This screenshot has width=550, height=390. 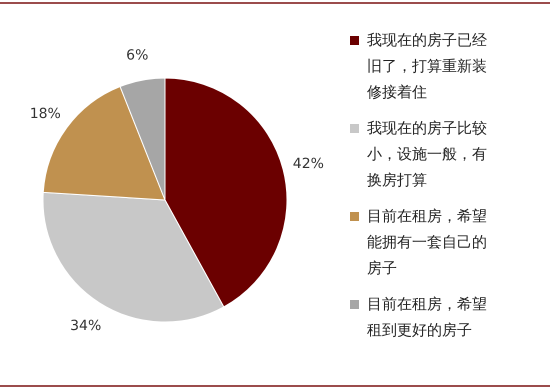 I want to click on data-label: 34%, so click(x=86, y=326).